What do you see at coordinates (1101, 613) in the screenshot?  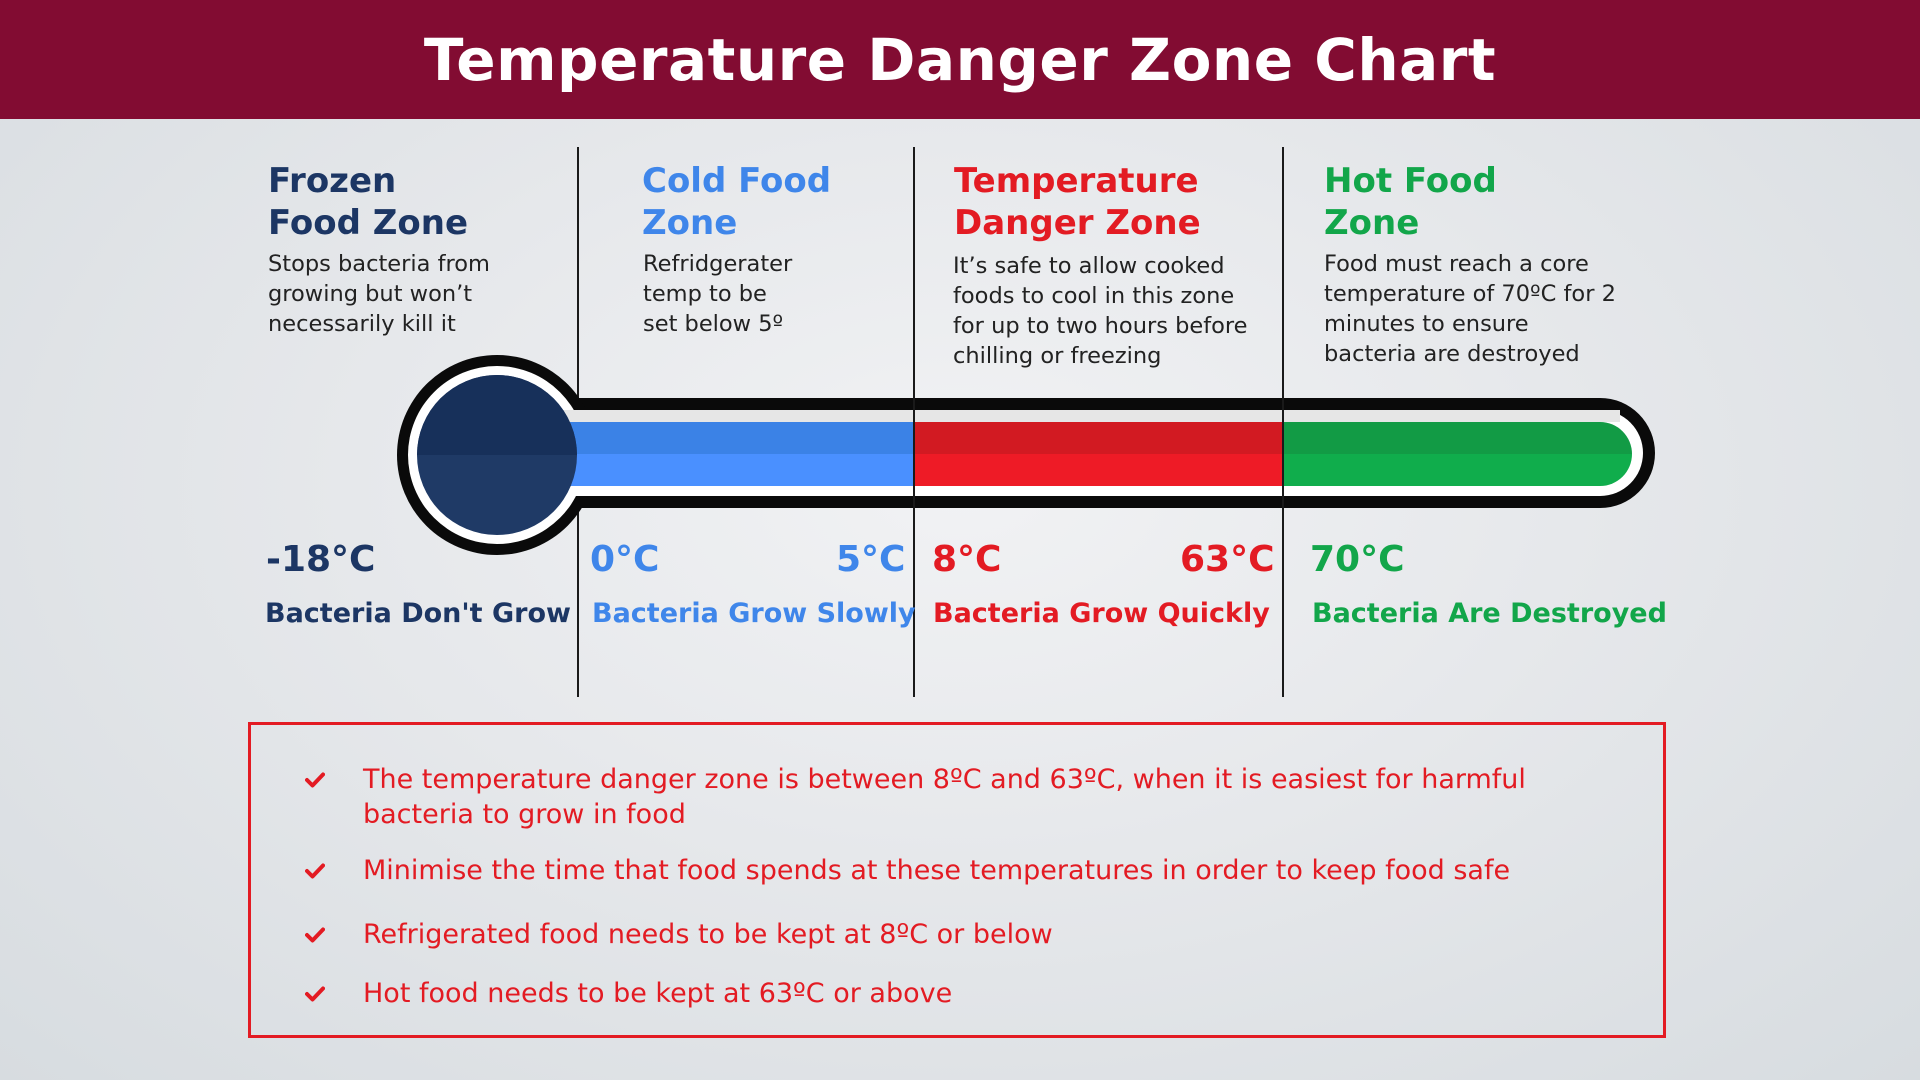 I see `zone-caption: Bacteria Grow Quickly` at bounding box center [1101, 613].